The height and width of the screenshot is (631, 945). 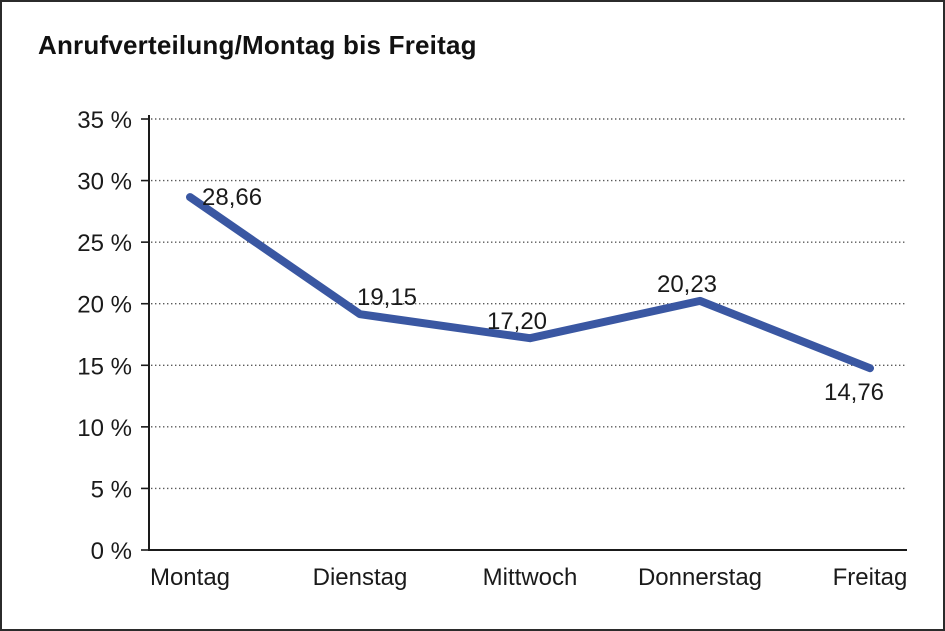 I want to click on y-tick-label: 20 %, so click(x=104, y=305).